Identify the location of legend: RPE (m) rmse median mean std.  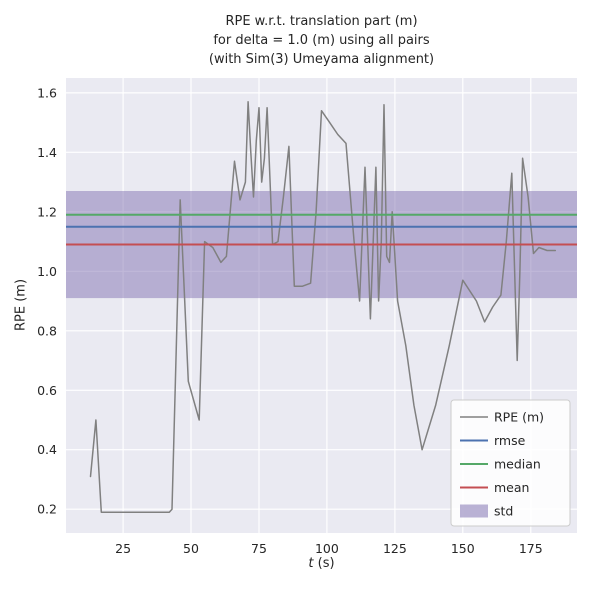
(510, 463).